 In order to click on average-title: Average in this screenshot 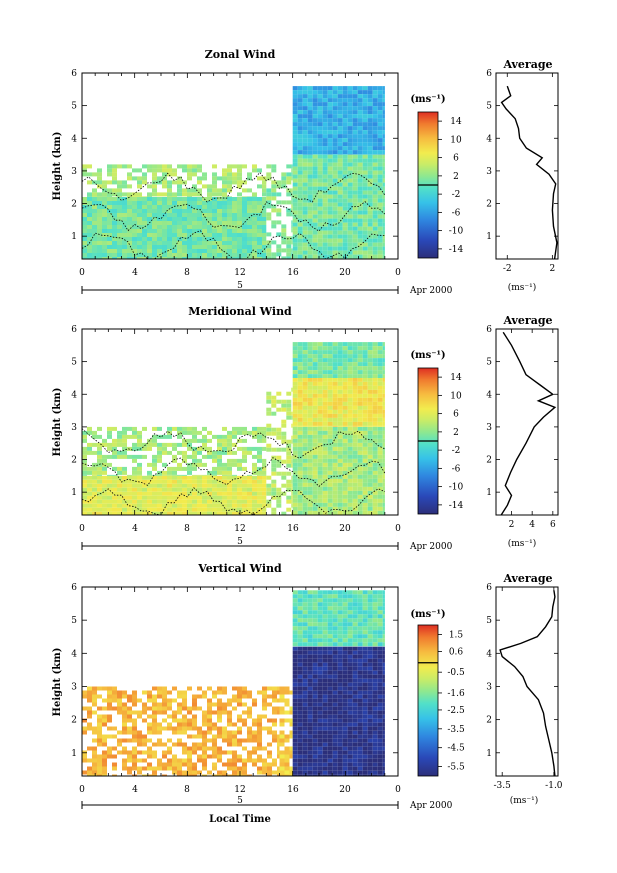, I will do `click(527, 64)`.